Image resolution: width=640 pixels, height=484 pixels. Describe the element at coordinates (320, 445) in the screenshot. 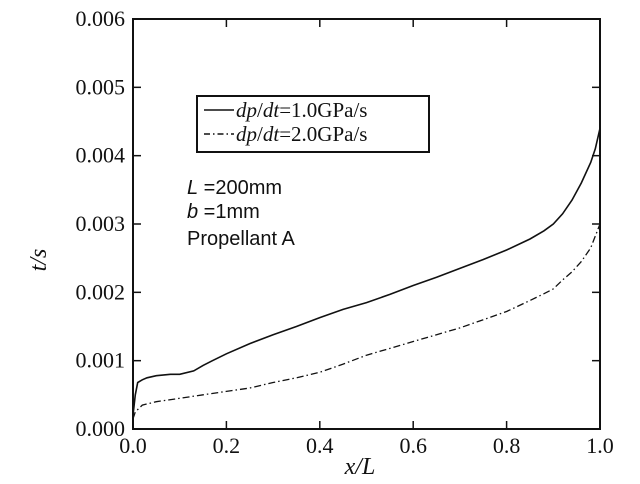

I see `x-tick-label: 0.4` at that location.